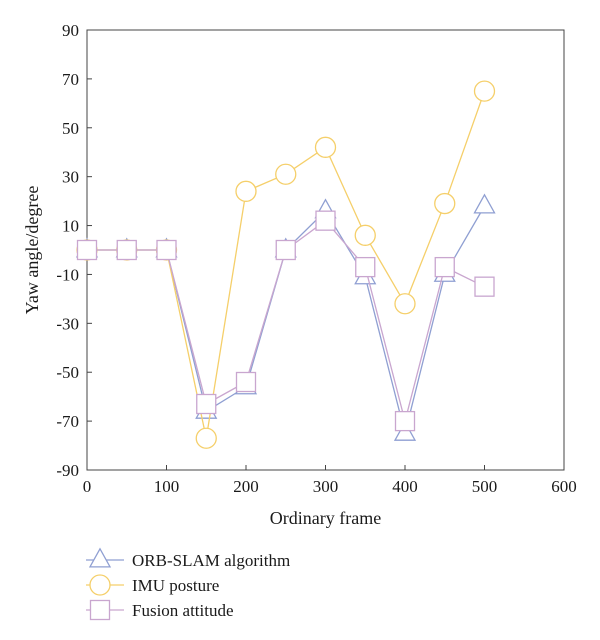 Image resolution: width=600 pixels, height=640 pixels. I want to click on y-axis-label: Yaw angle/degree, so click(32, 250).